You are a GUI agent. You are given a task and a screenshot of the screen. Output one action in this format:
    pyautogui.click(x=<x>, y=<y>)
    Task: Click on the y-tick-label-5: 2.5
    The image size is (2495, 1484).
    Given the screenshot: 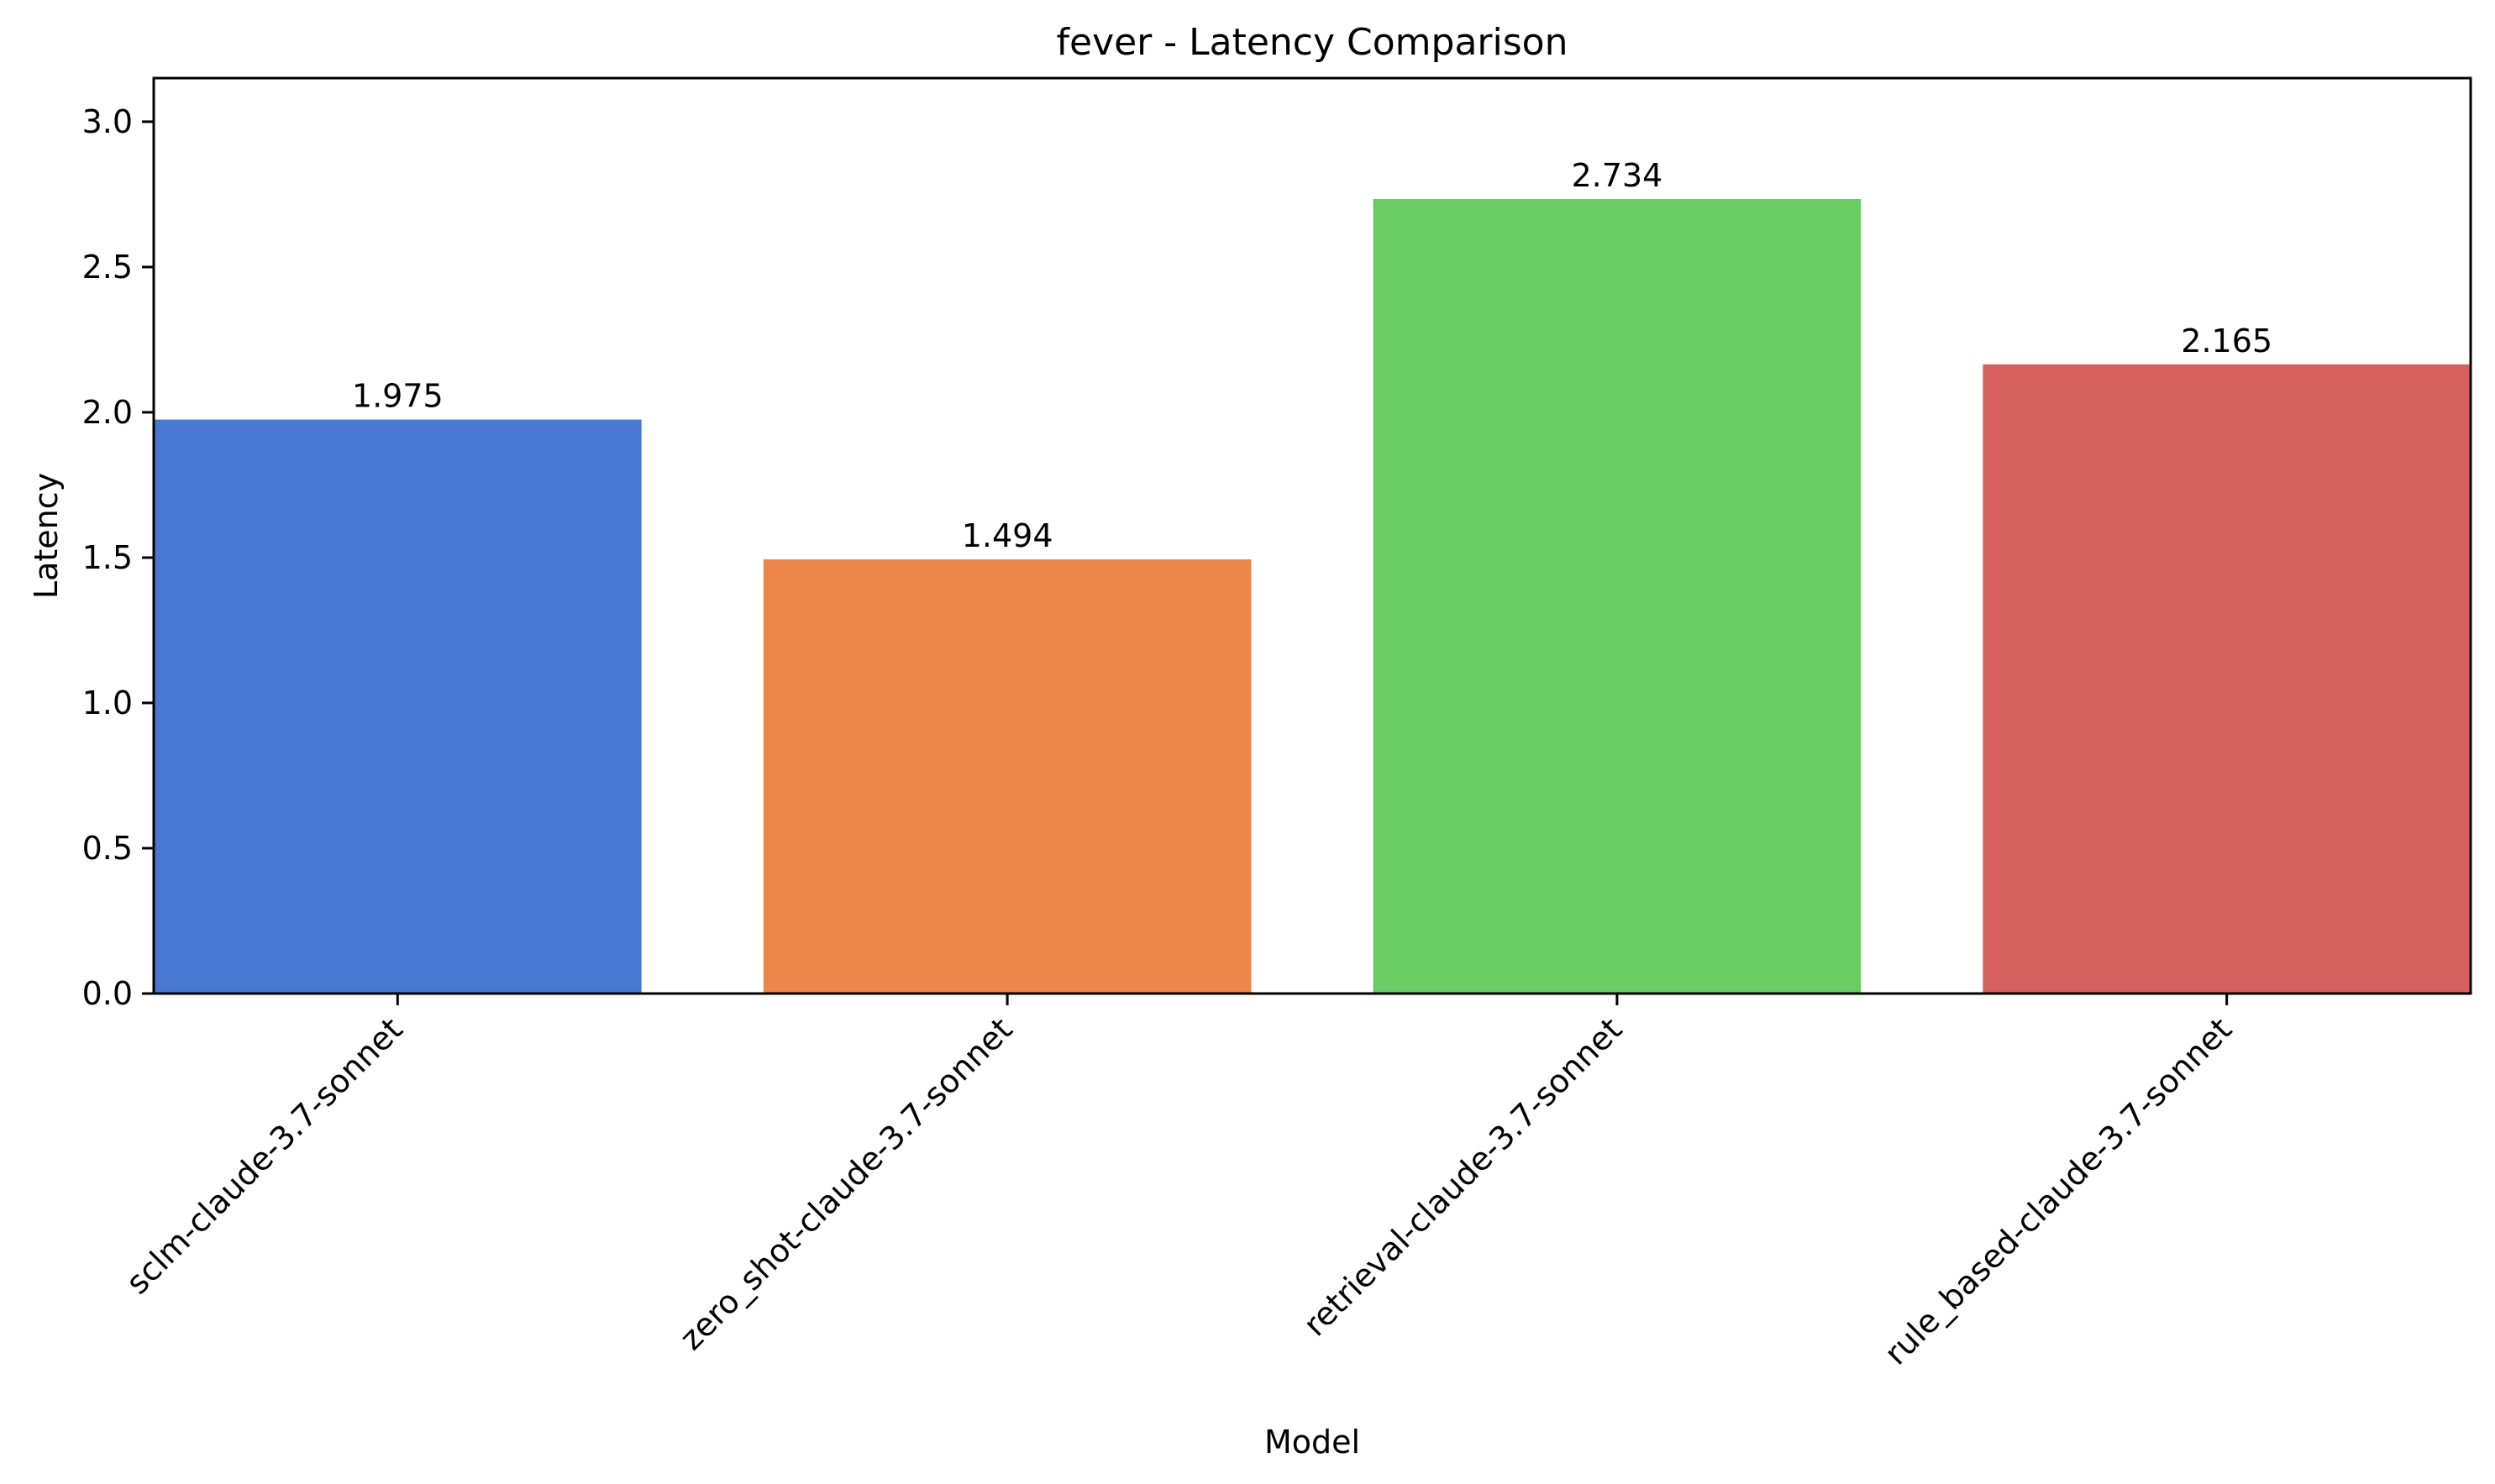 What is the action you would take?
    pyautogui.click(x=107, y=267)
    